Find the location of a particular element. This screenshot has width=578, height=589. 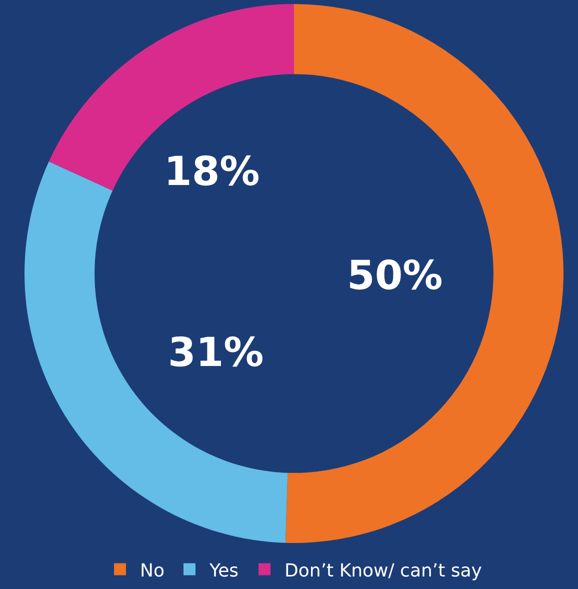

data-label: 50% is located at coordinates (395, 276).